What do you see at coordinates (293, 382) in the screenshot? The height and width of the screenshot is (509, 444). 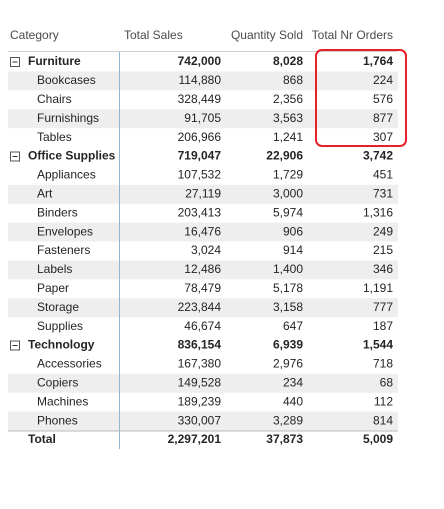 I see `item-value: 234` at bounding box center [293, 382].